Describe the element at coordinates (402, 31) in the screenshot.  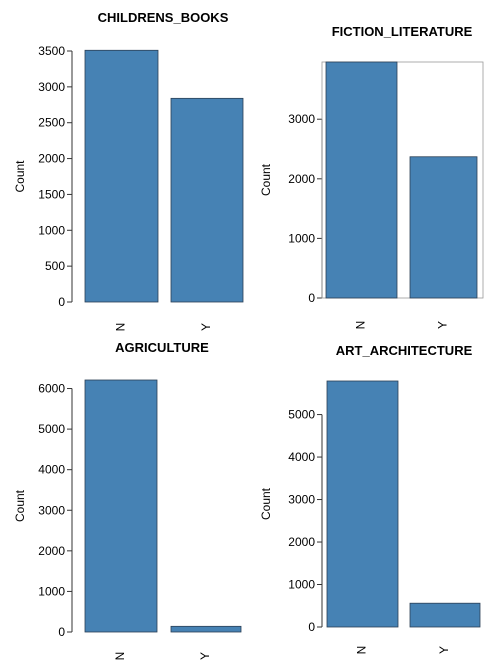
I see `chart-title: FICTION_LITERATURE` at that location.